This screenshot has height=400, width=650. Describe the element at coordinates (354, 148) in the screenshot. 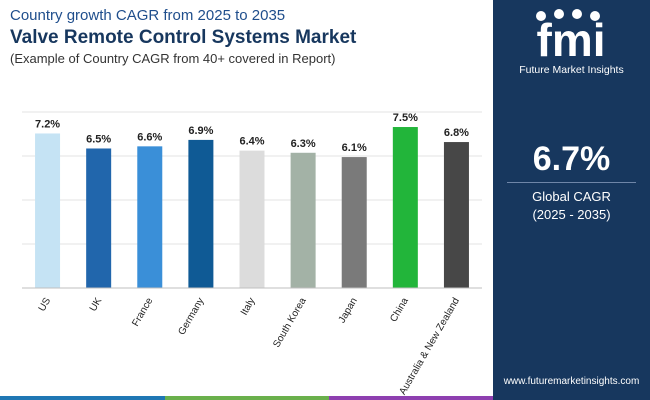

I see `data-label: 6.1%` at that location.